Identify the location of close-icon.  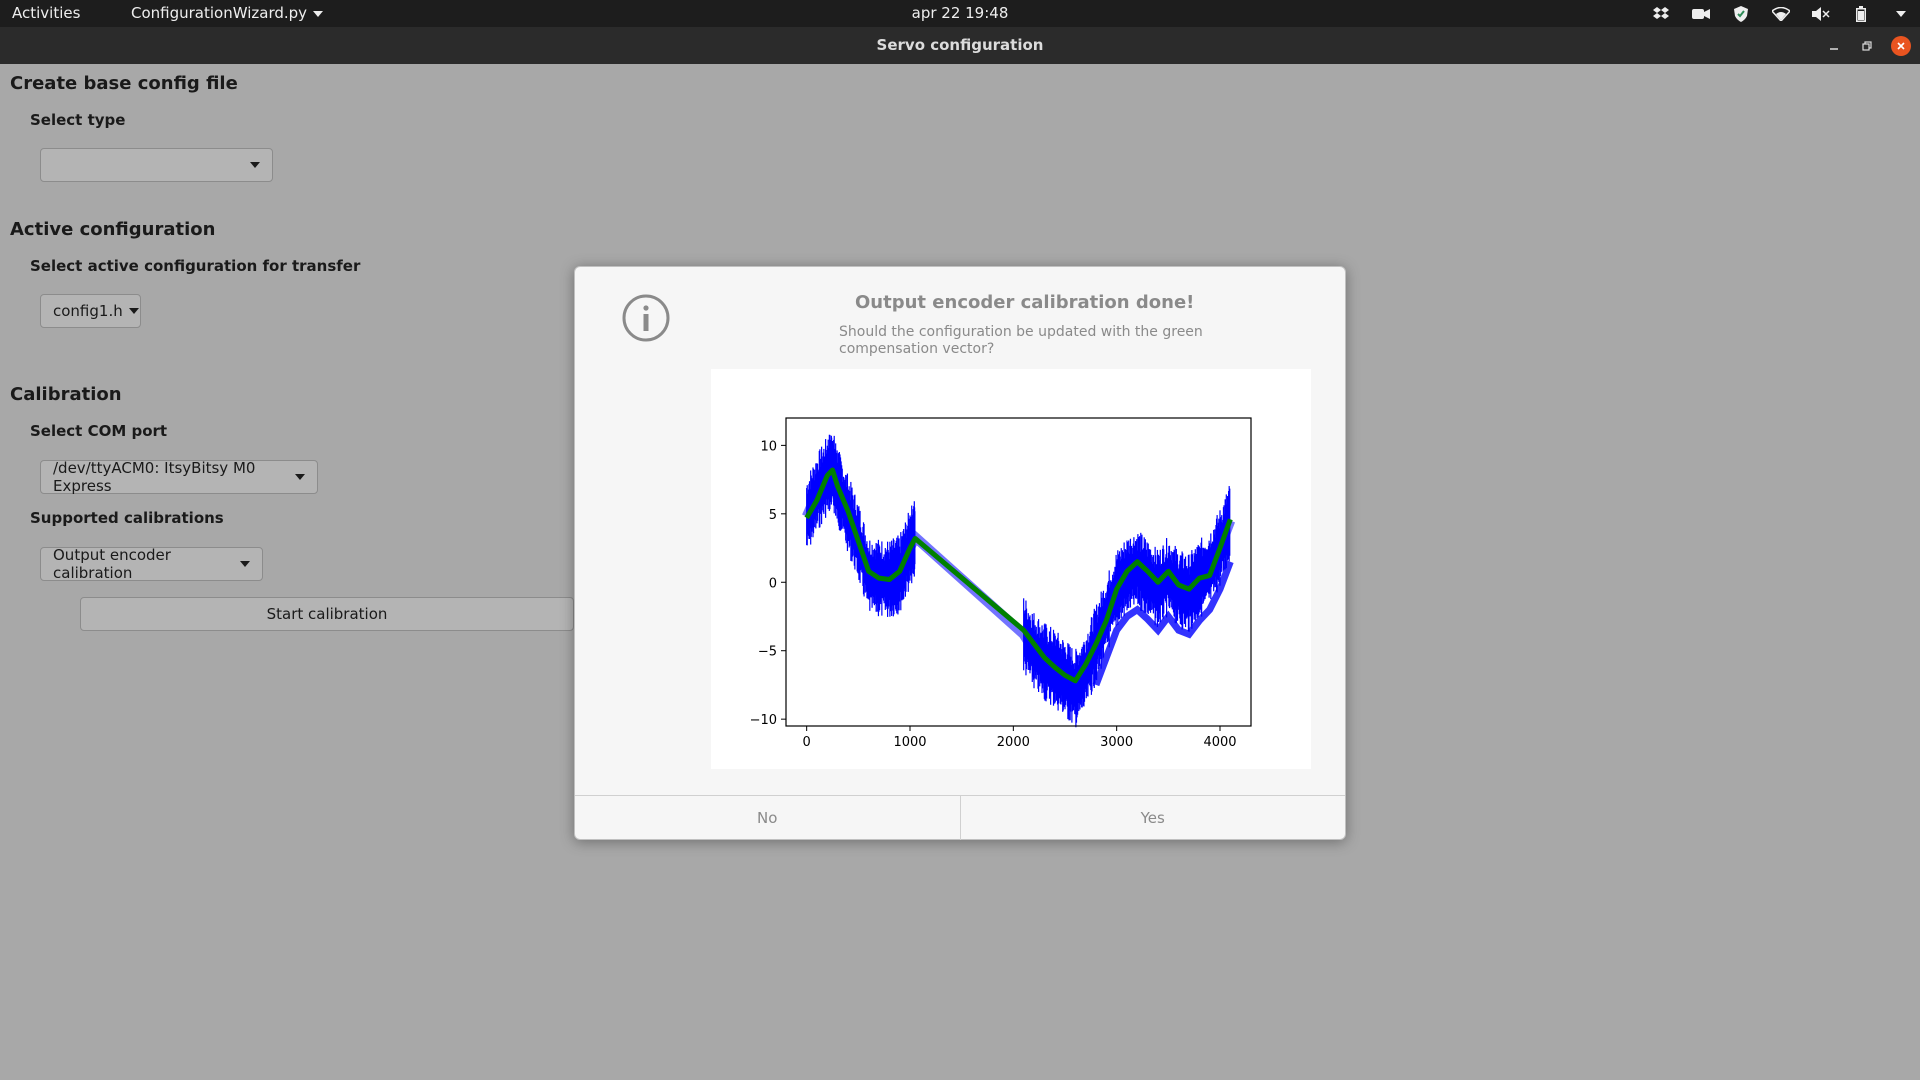
(1901, 46).